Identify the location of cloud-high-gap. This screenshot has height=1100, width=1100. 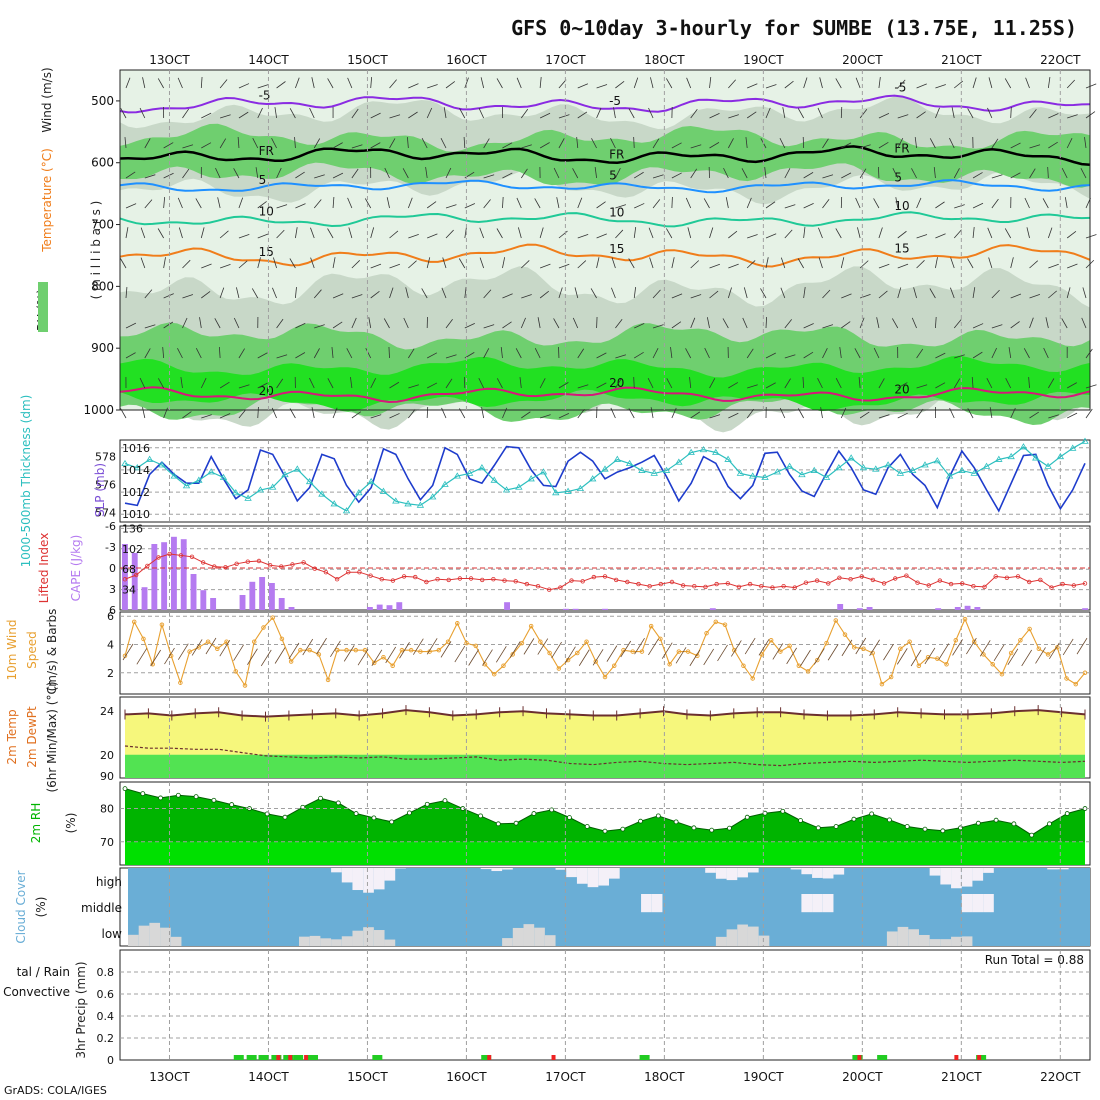
(839, 871).